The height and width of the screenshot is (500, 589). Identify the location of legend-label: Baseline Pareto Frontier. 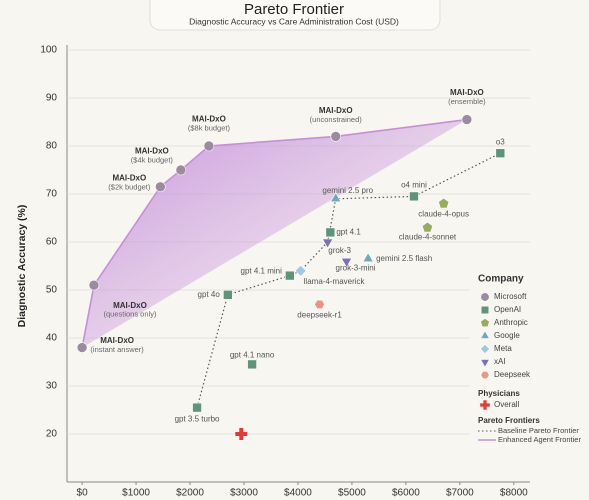
(538, 430).